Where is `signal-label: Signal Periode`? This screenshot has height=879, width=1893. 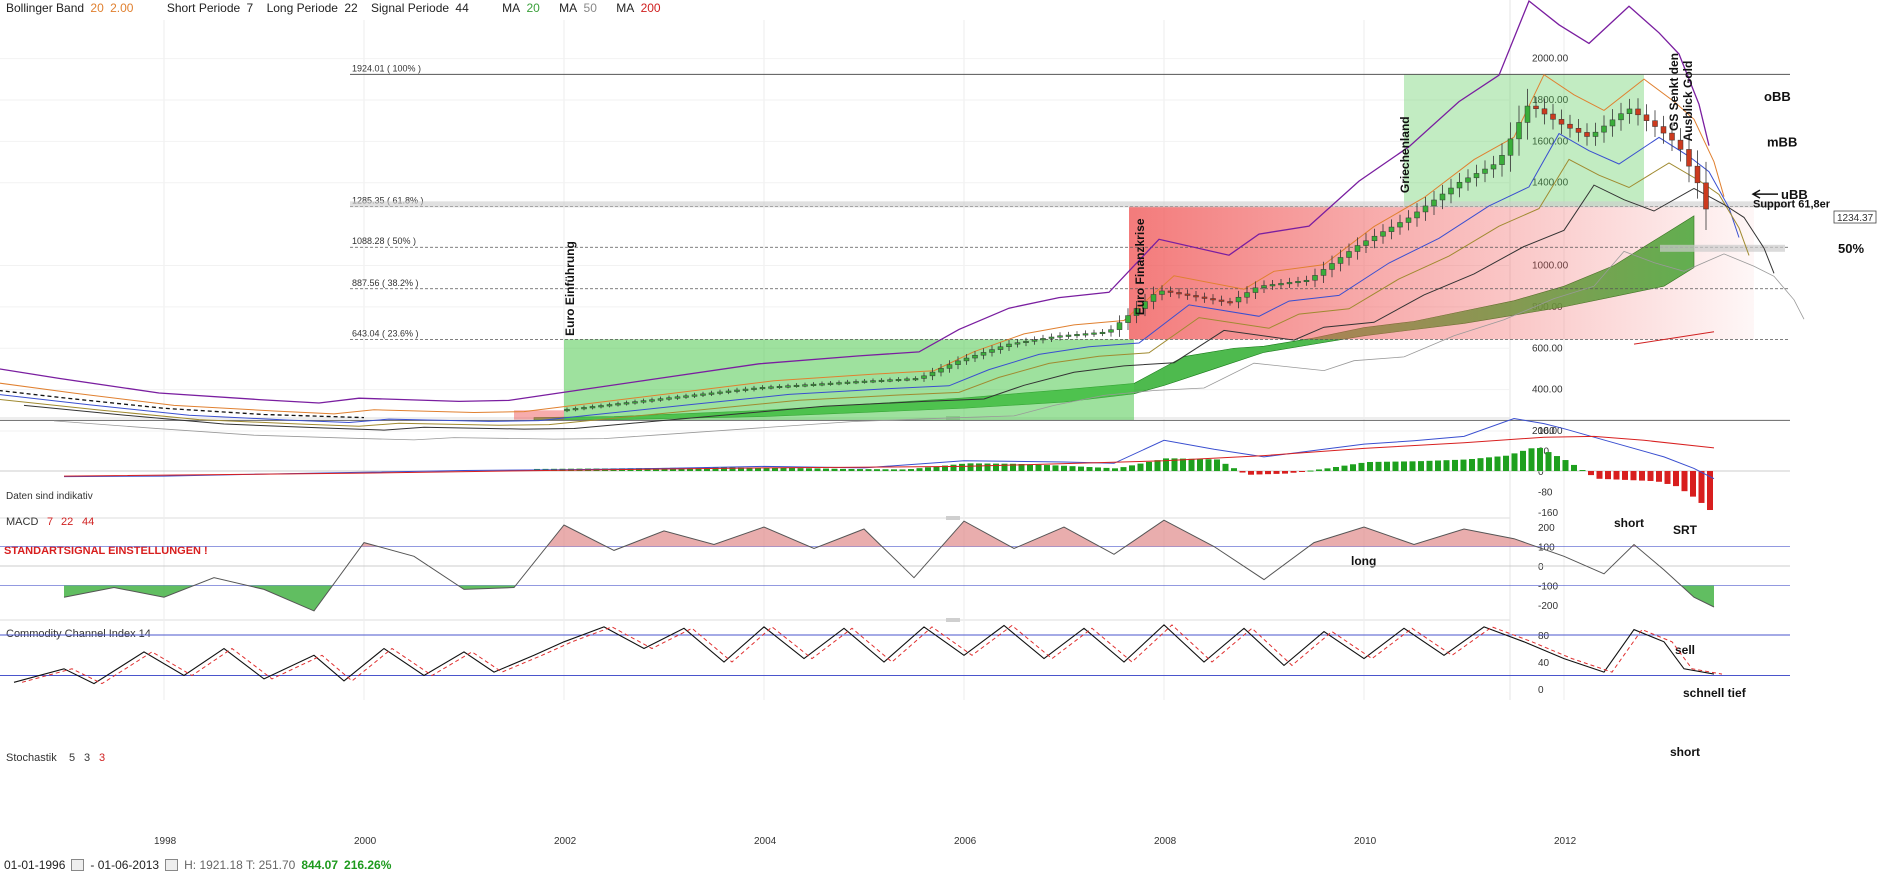
signal-label: Signal Periode is located at coordinates (410, 8).